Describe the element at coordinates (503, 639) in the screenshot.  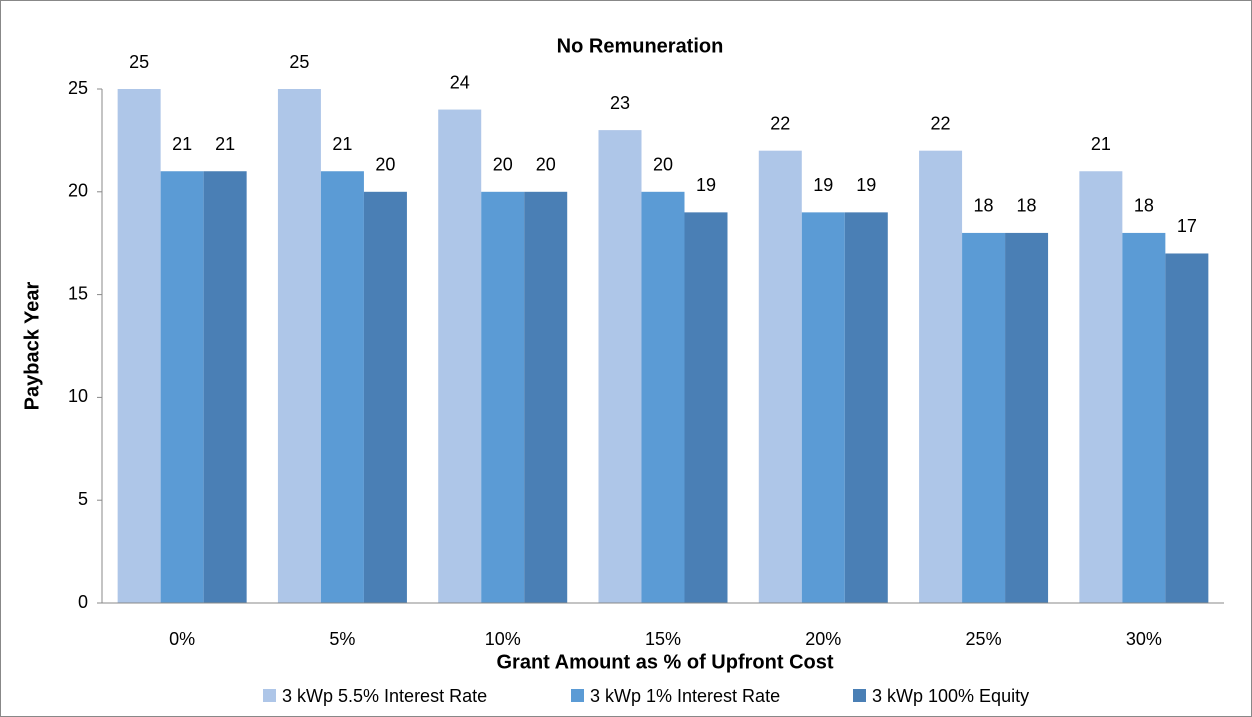
I see `x-tick-label: 10%` at that location.